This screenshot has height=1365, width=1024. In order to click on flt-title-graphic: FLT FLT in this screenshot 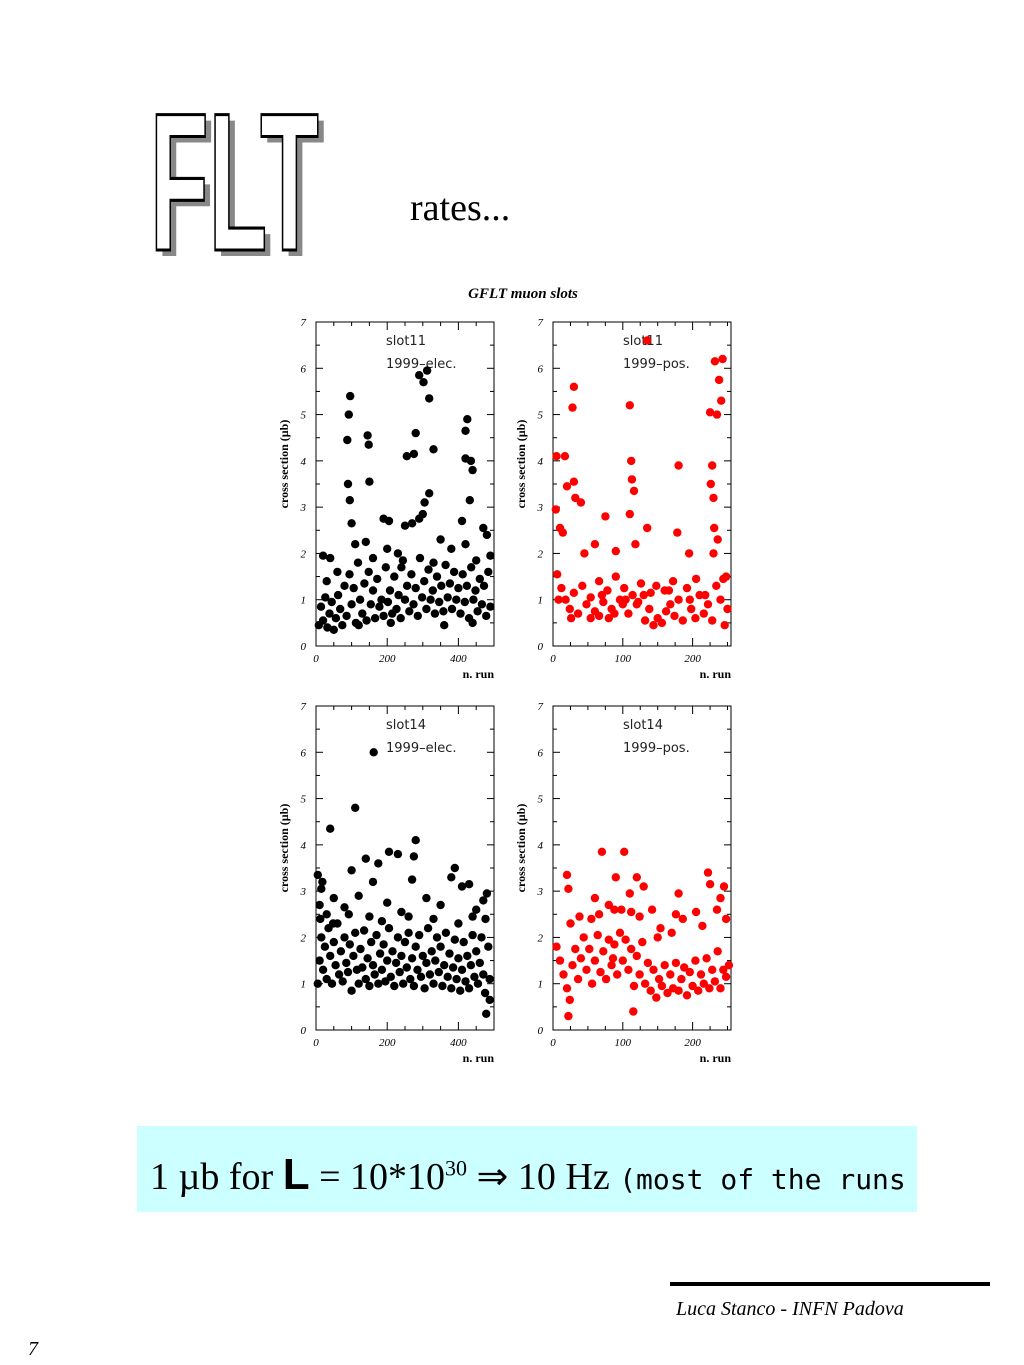, I will do `click(237, 169)`.